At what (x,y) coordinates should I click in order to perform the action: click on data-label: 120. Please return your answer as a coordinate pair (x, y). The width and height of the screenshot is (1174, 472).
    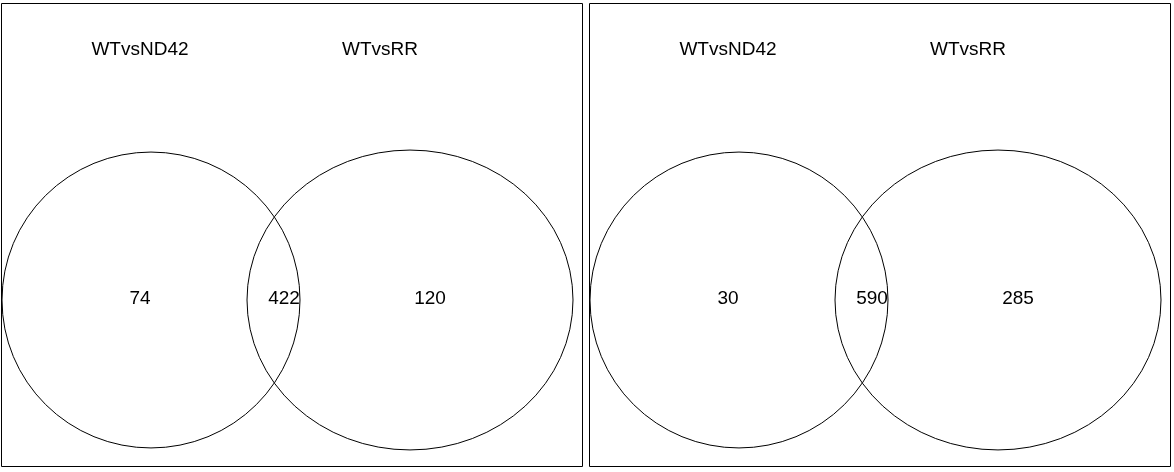
    Looking at the image, I should click on (430, 298).